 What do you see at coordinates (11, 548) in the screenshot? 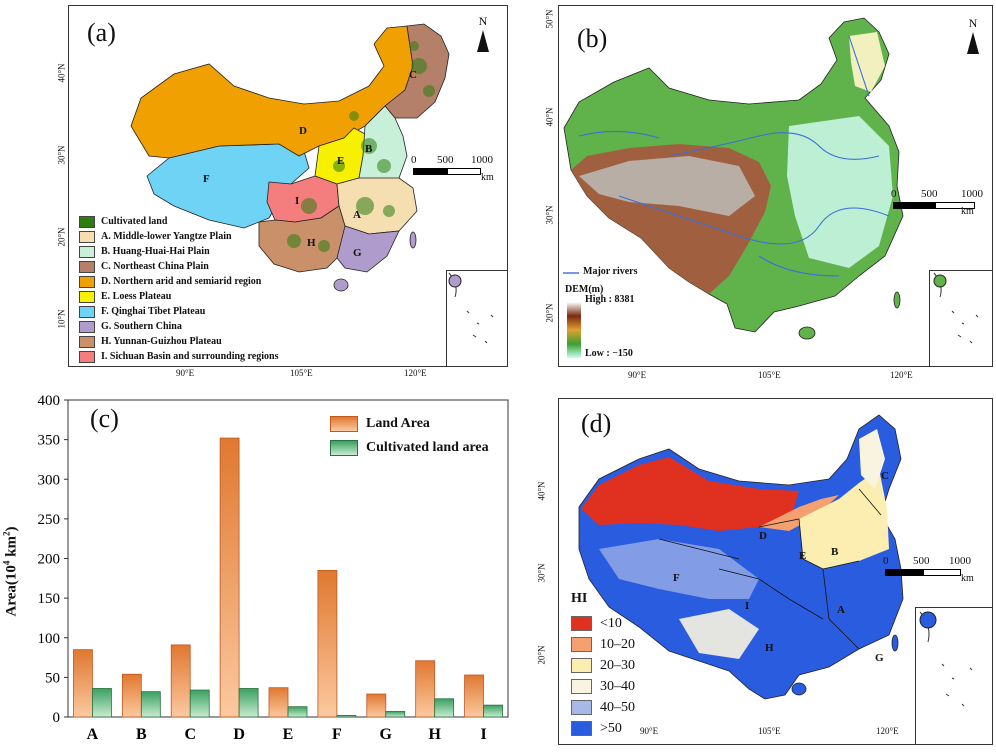
I see `ylabel-unit: km` at bounding box center [11, 548].